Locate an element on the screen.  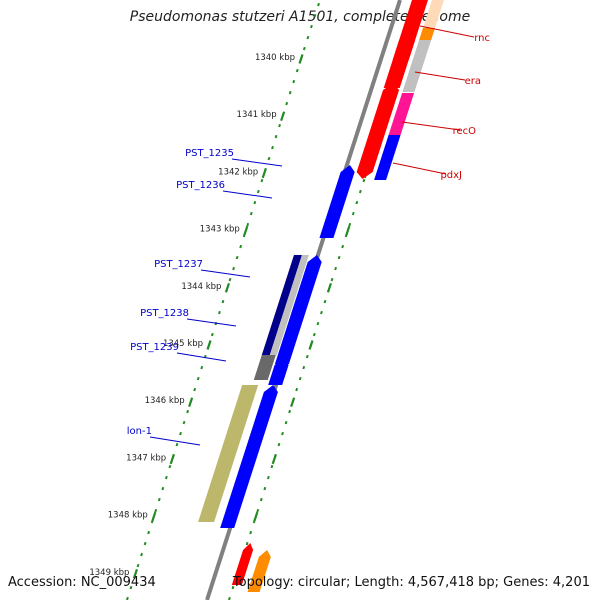
ruler-label: 1347 kbp is located at coordinates (146, 458).